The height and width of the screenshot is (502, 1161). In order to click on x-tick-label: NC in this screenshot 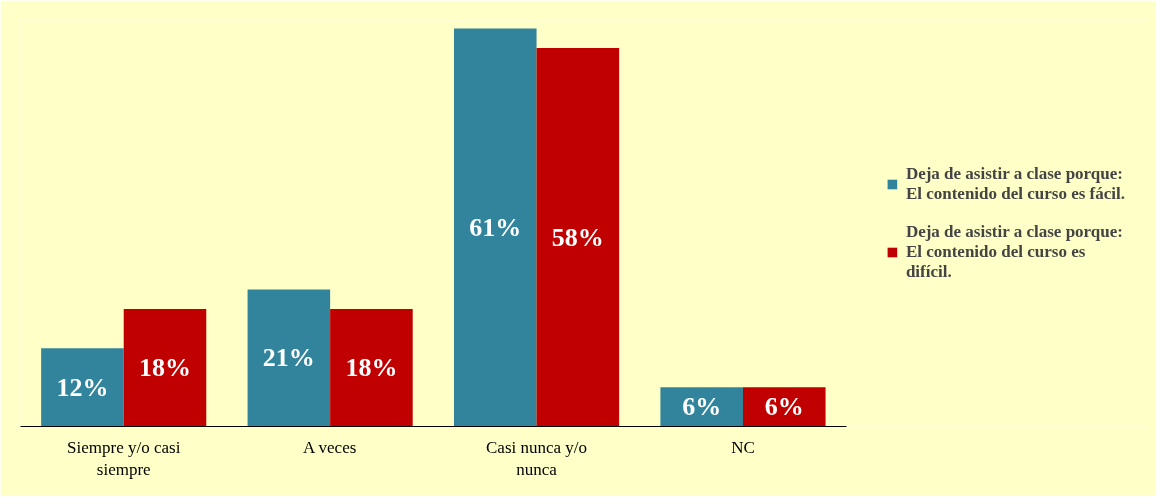, I will do `click(743, 447)`.